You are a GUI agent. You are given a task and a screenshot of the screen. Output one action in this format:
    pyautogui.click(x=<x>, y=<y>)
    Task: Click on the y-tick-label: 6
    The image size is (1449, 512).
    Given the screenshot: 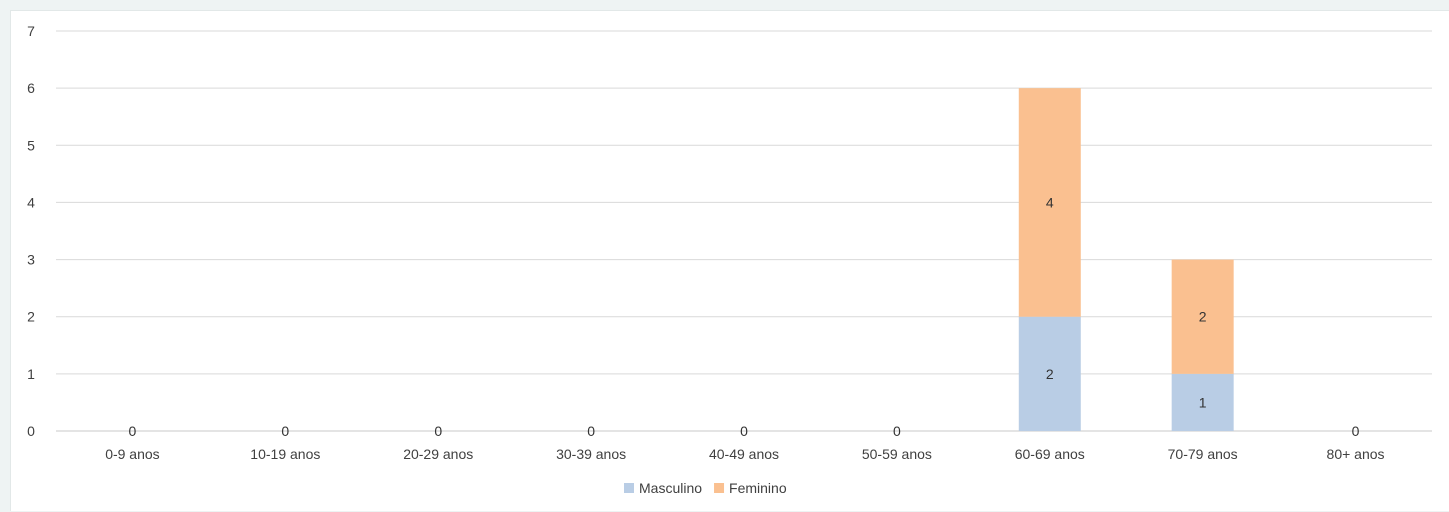 What is the action you would take?
    pyautogui.click(x=31, y=88)
    